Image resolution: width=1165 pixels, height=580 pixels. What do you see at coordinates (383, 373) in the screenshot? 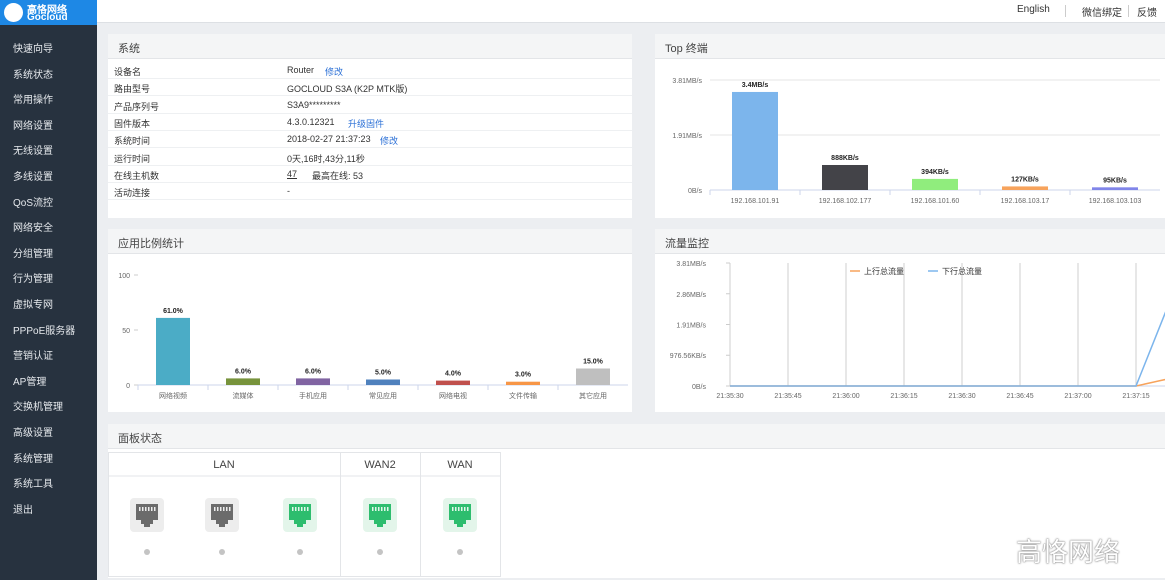
I see `value-label: 5.0%` at bounding box center [383, 373].